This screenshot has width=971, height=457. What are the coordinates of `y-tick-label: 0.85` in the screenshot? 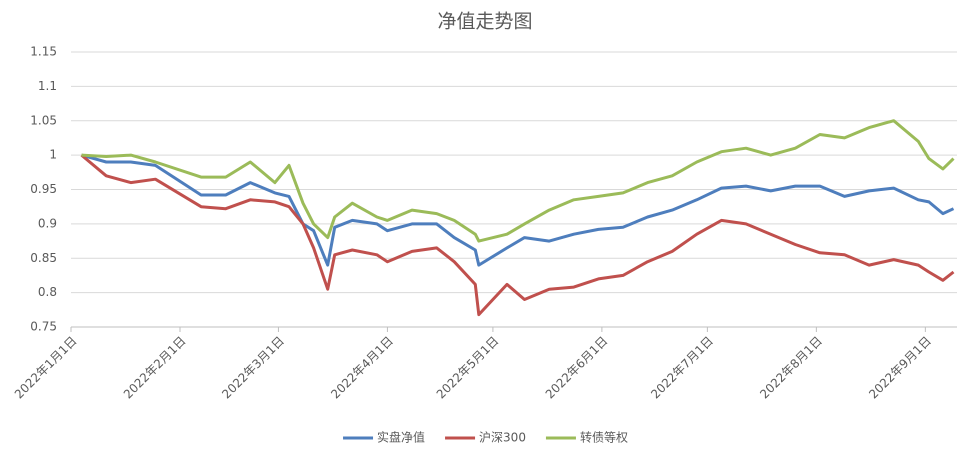 It's located at (43, 258).